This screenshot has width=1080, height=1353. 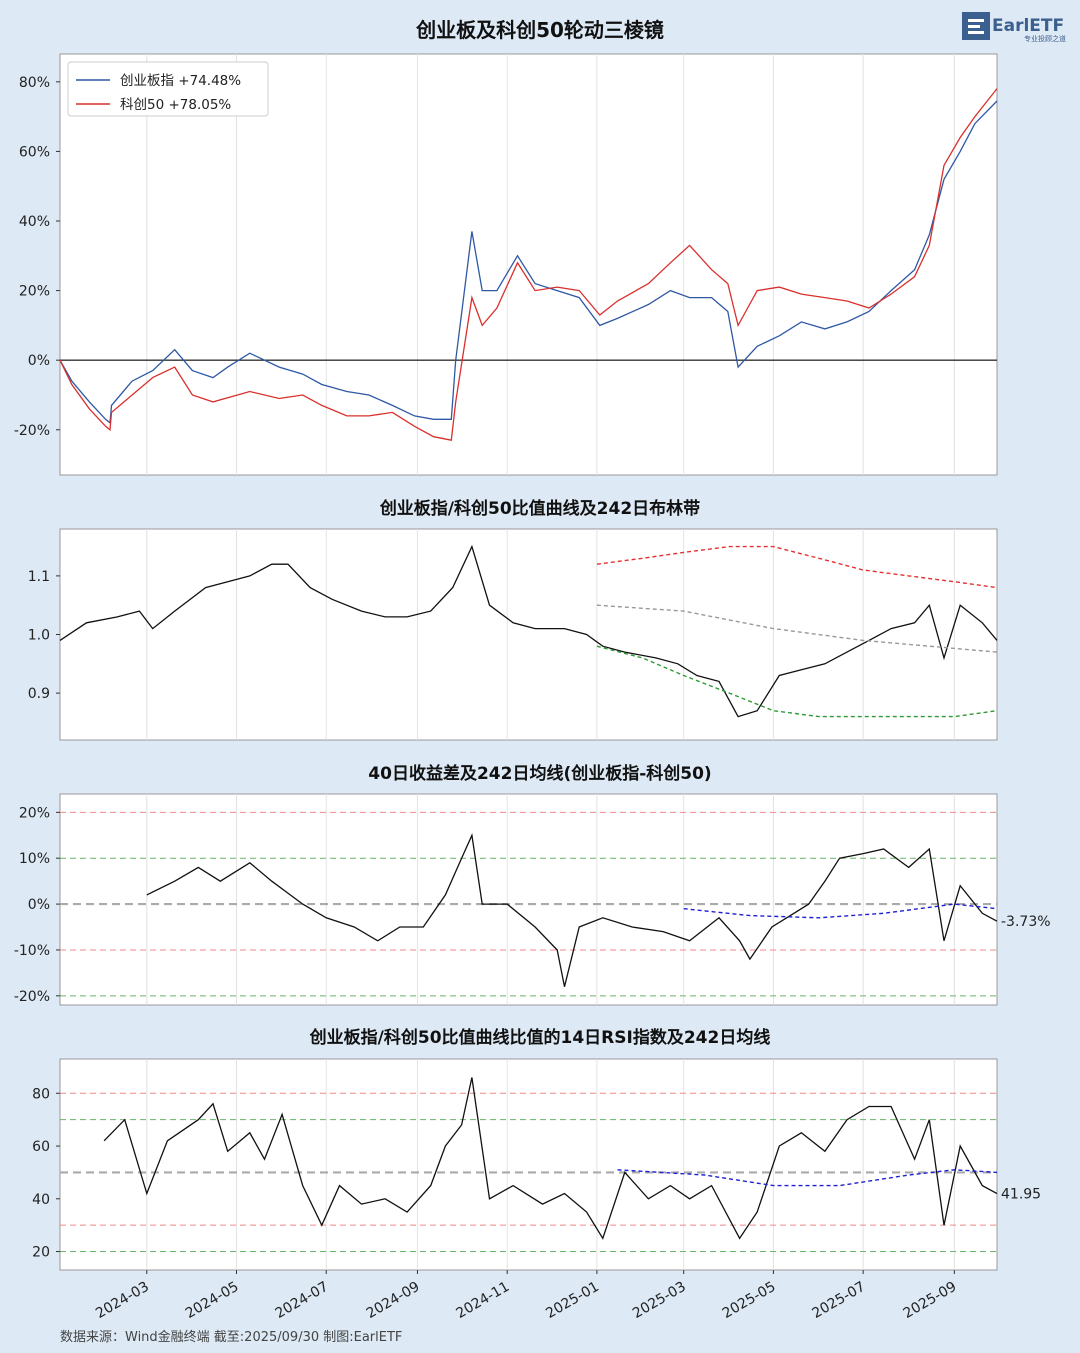 What do you see at coordinates (1026, 922) in the screenshot?
I see `end-value-label: -3.73%` at bounding box center [1026, 922].